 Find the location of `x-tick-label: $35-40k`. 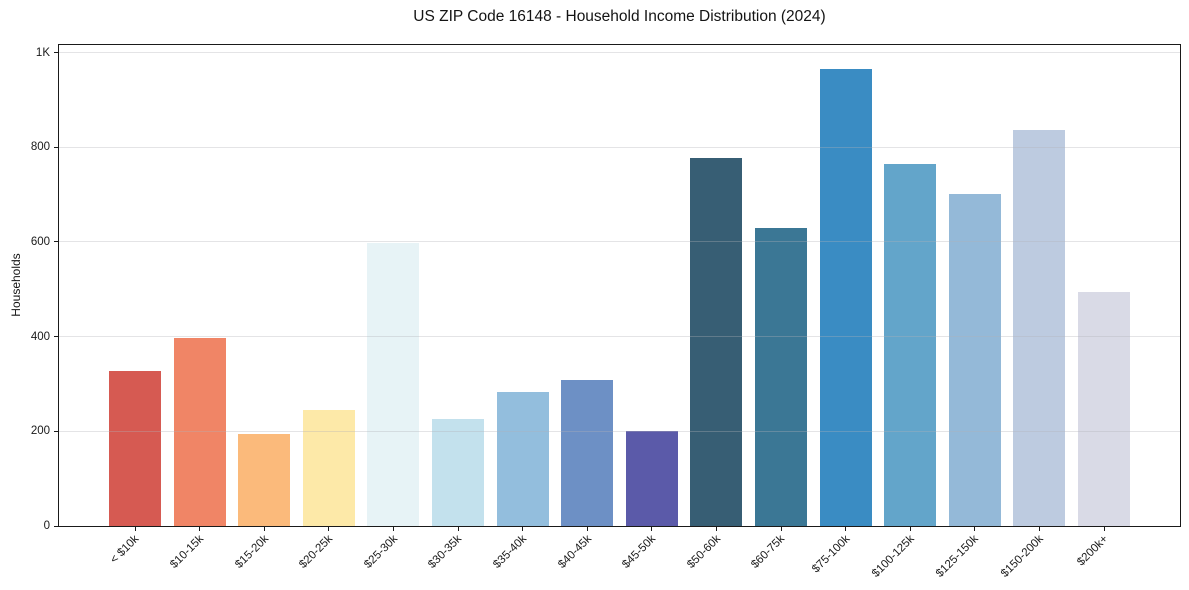

x-tick-label: $35-40k is located at coordinates (510, 552).